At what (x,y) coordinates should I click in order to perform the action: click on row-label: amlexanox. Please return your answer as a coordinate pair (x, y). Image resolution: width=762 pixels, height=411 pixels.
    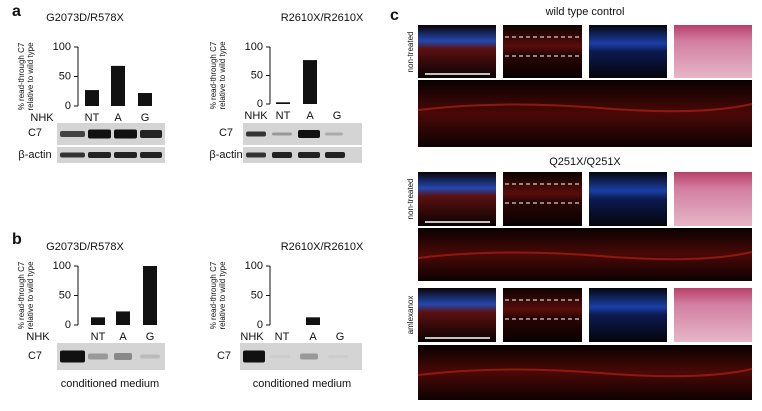
    Looking at the image, I should click on (410, 315).